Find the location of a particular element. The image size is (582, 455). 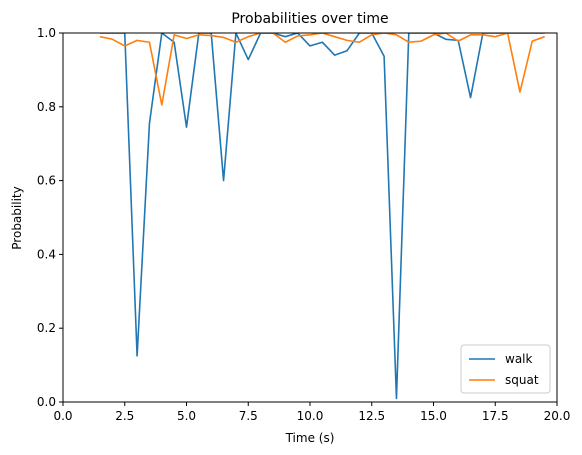

y-tick-label: 0.6 is located at coordinates (46, 181).